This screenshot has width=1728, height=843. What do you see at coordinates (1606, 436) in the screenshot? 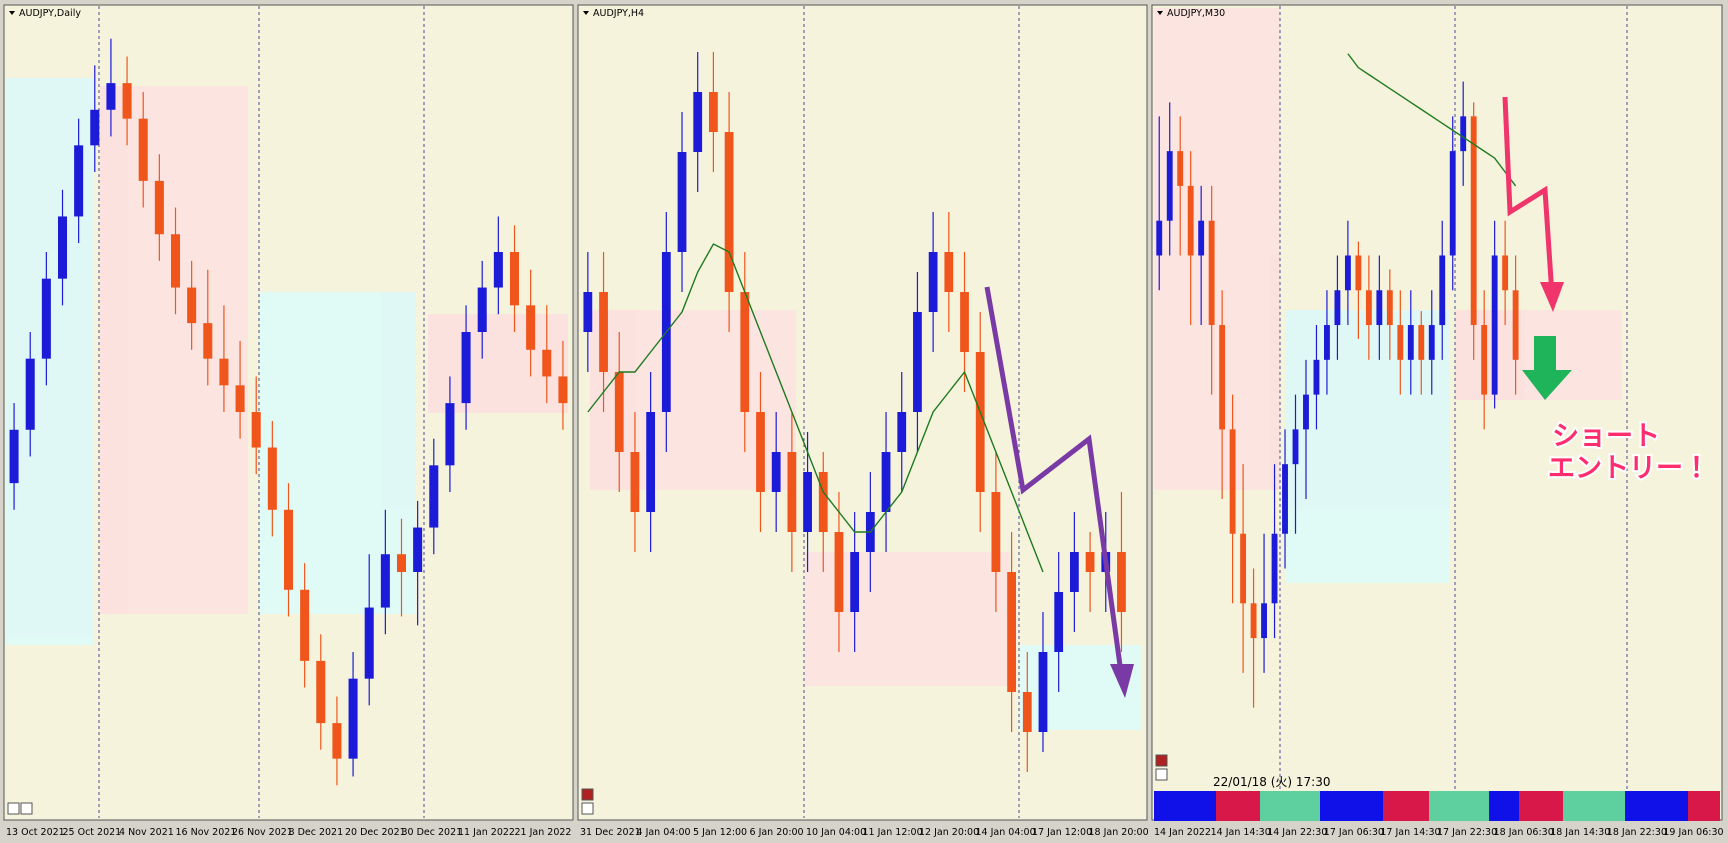
I see `annotation-text: ショート` at bounding box center [1606, 436].